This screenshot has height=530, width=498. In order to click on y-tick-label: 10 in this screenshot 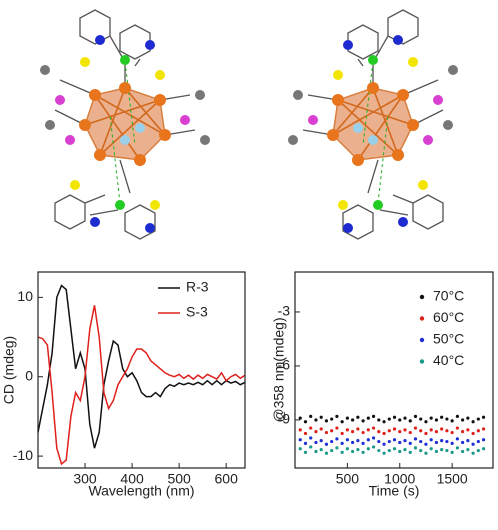, I will do `click(25, 296)`.